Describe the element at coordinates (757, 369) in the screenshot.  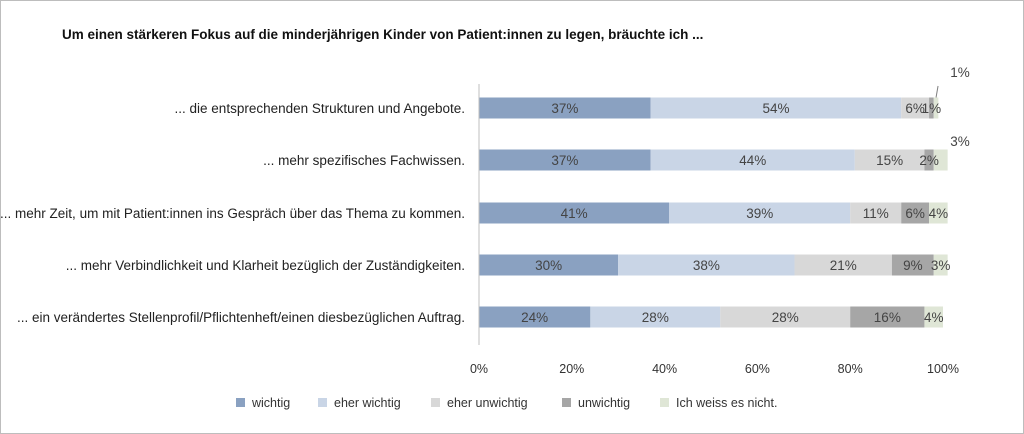
I see `x-tick-label: 60%` at that location.